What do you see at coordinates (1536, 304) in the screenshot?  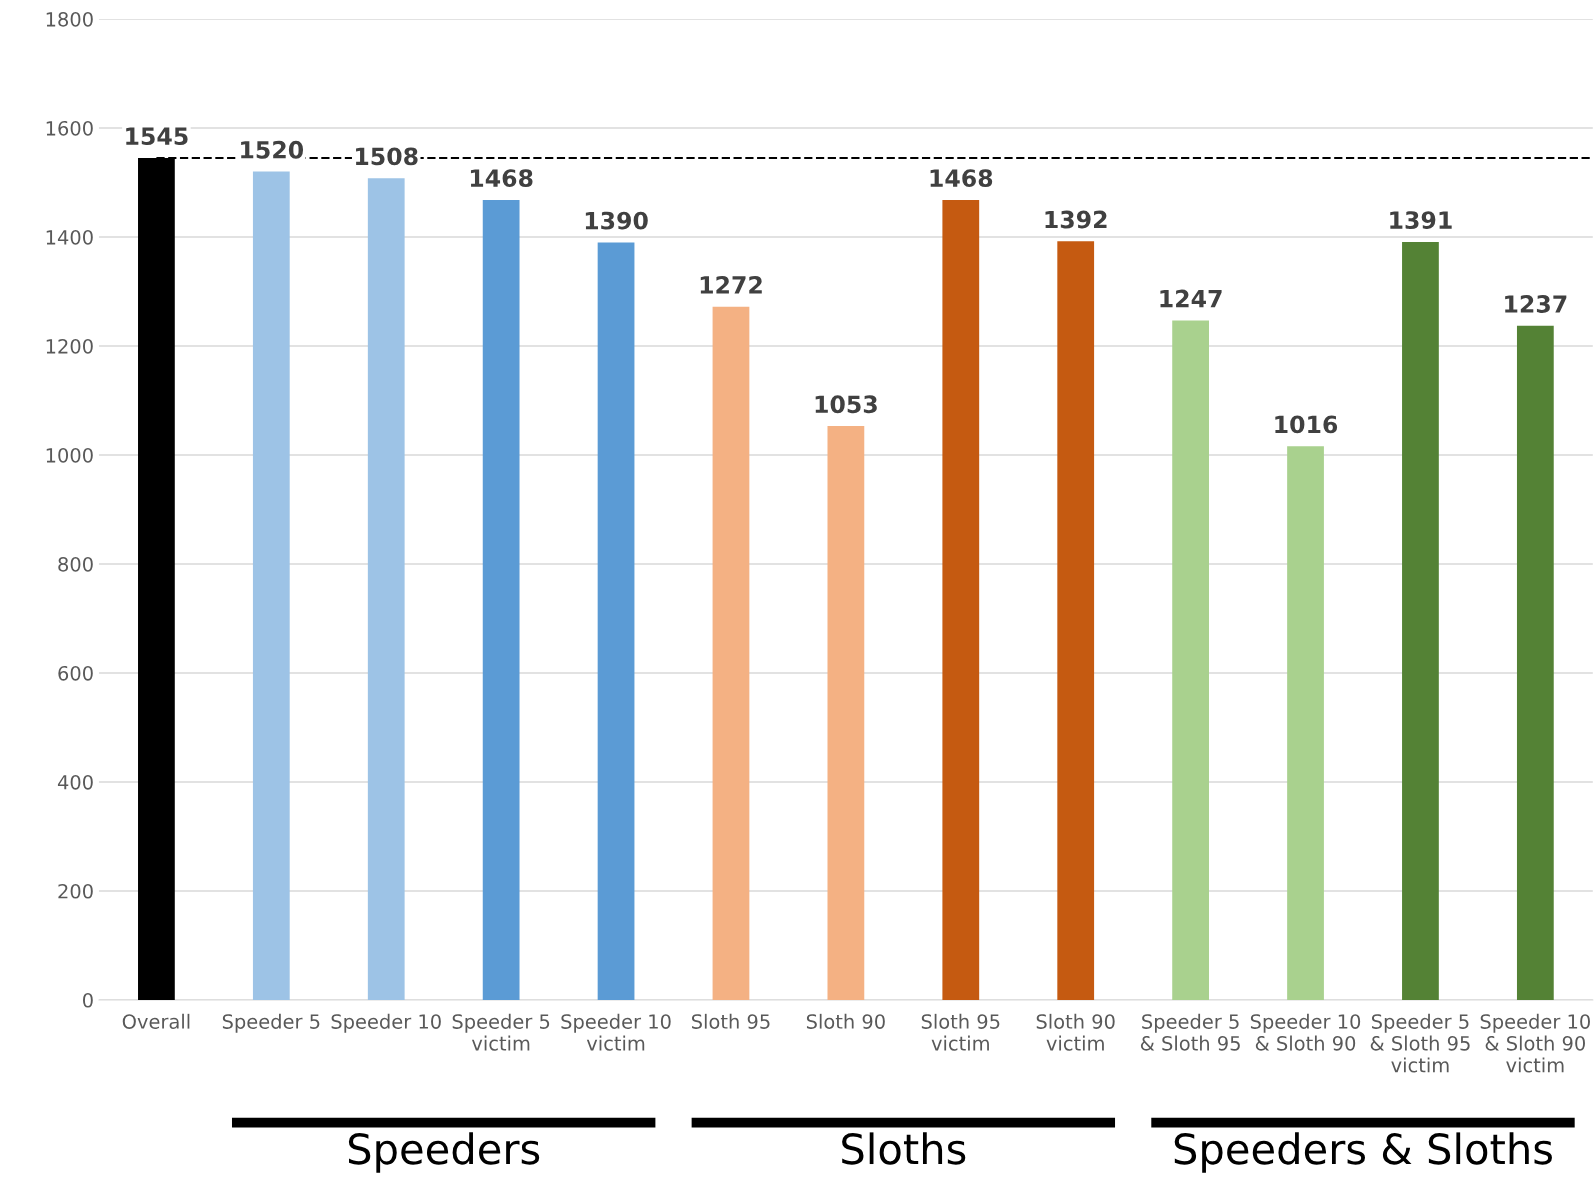 I see `data-label: 1237` at bounding box center [1536, 304].